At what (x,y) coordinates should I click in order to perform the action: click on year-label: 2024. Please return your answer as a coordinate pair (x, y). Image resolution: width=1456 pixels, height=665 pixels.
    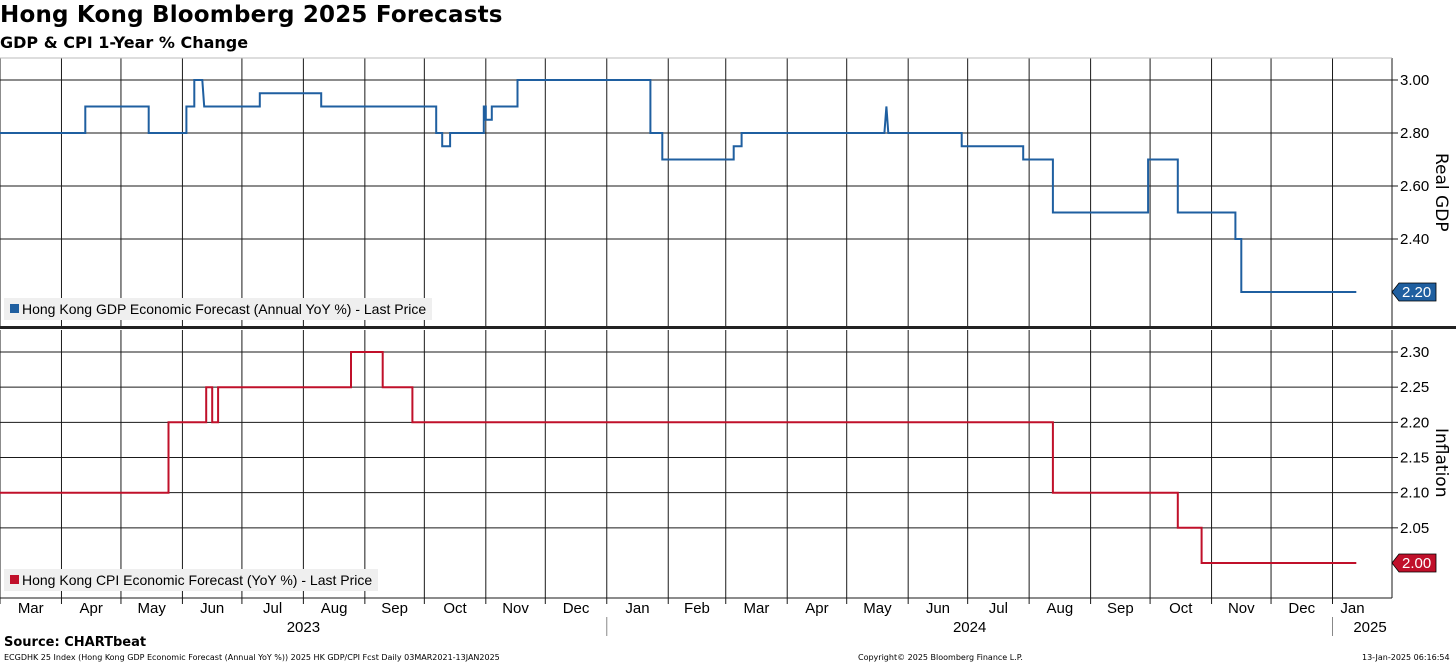
    Looking at the image, I should click on (969, 627).